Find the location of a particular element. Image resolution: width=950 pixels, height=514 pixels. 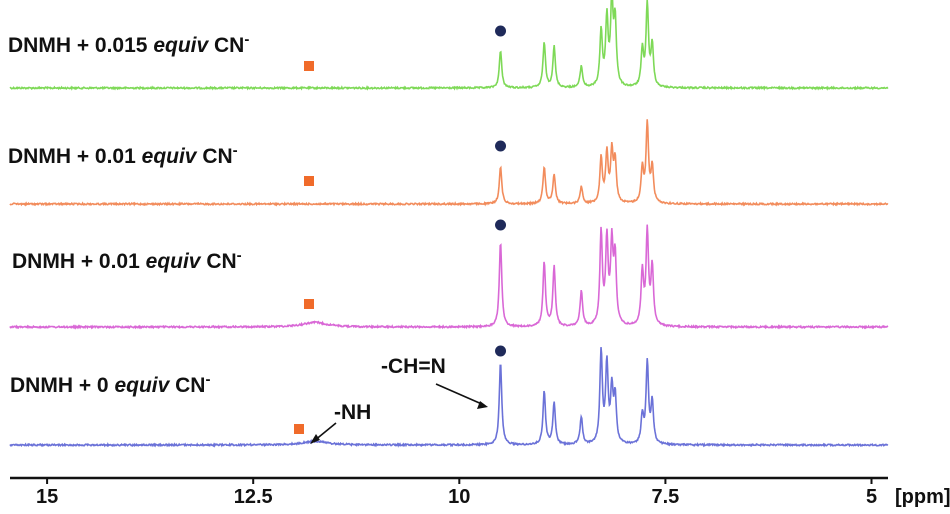

nh-annotation-label: -NH is located at coordinates (352, 412).